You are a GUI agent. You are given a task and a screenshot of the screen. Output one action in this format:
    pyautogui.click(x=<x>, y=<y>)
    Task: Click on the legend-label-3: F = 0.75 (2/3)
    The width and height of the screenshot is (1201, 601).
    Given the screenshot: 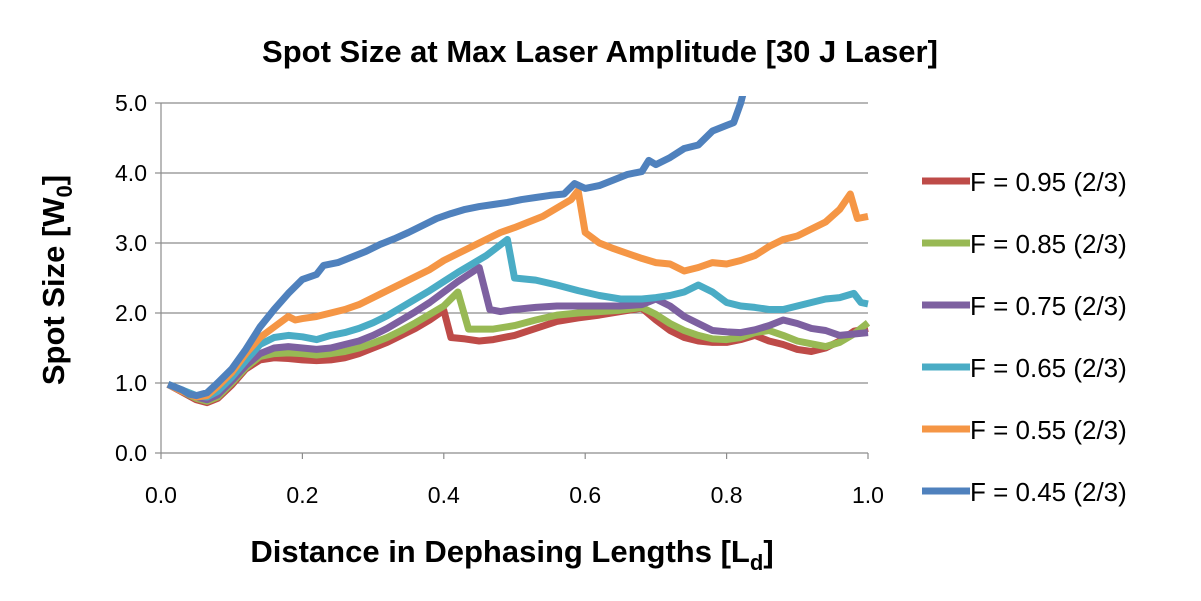 What is the action you would take?
    pyautogui.click(x=1048, y=306)
    